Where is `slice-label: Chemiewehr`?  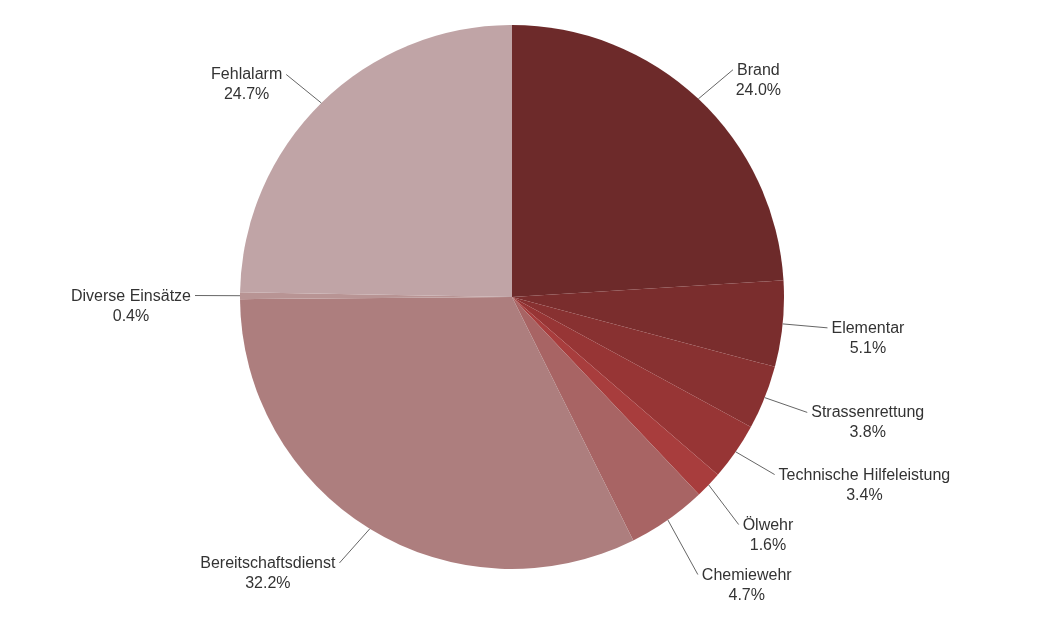
slice-label: Chemiewehr is located at coordinates (747, 574).